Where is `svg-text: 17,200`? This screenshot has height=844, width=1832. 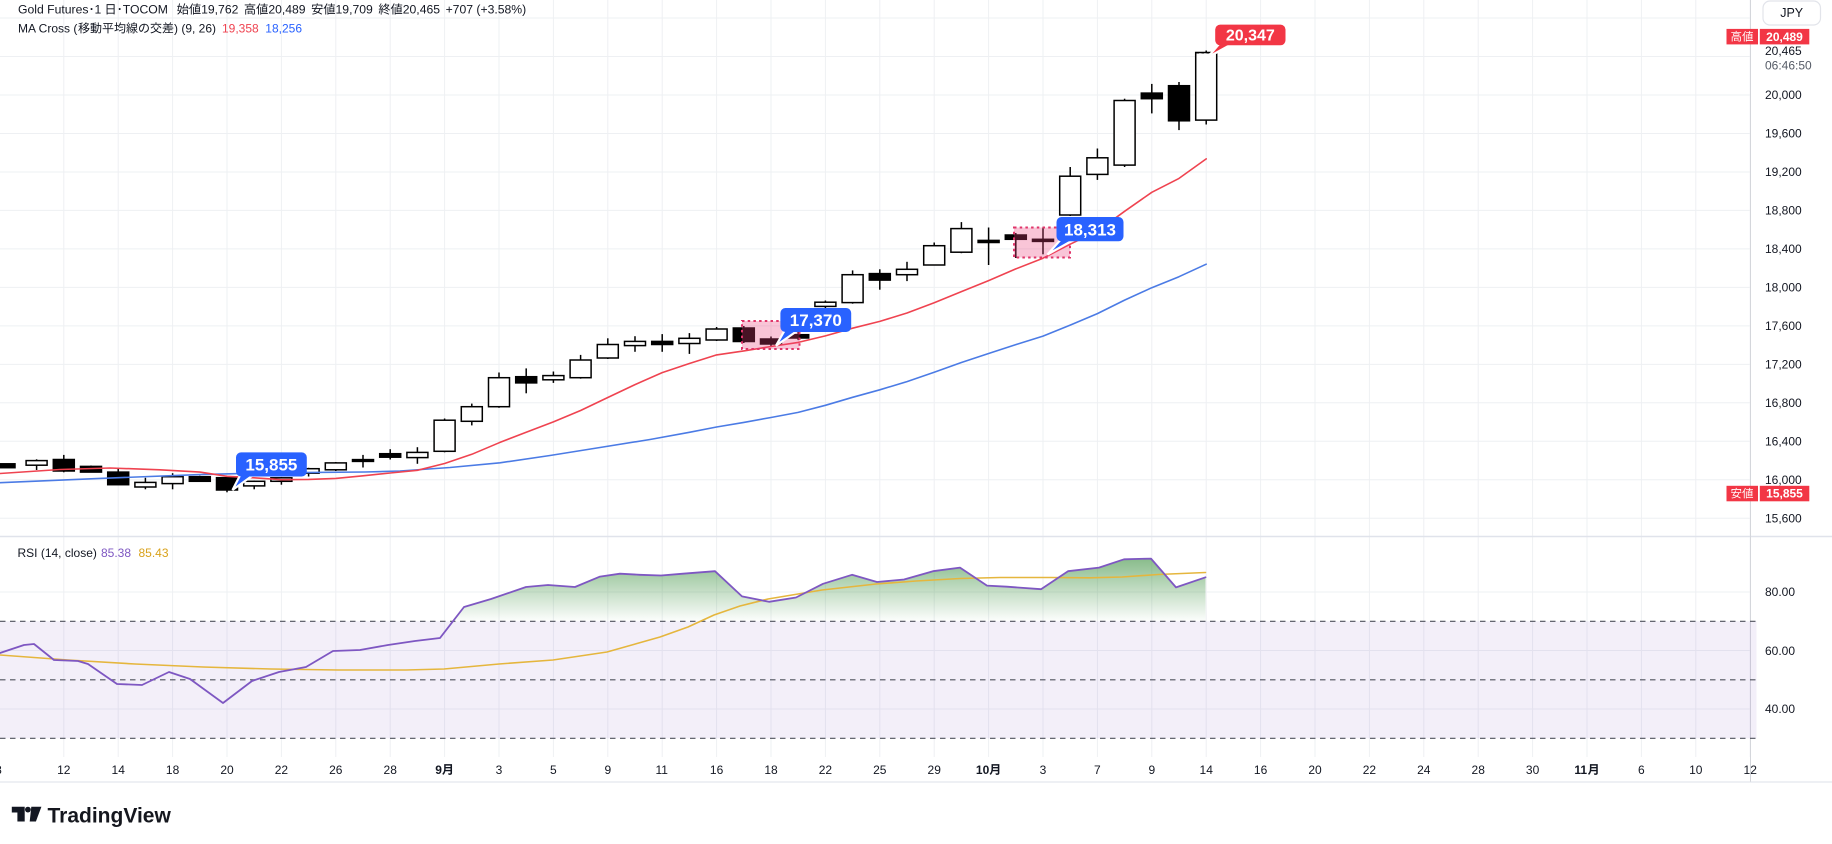 svg-text: 17,200 is located at coordinates (1783, 365).